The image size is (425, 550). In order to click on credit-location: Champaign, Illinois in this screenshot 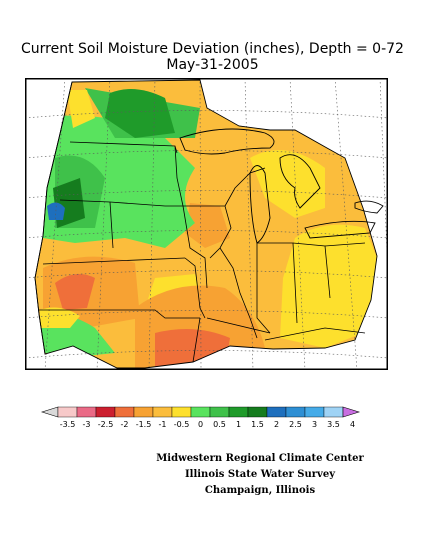, I will do `click(260, 490)`.